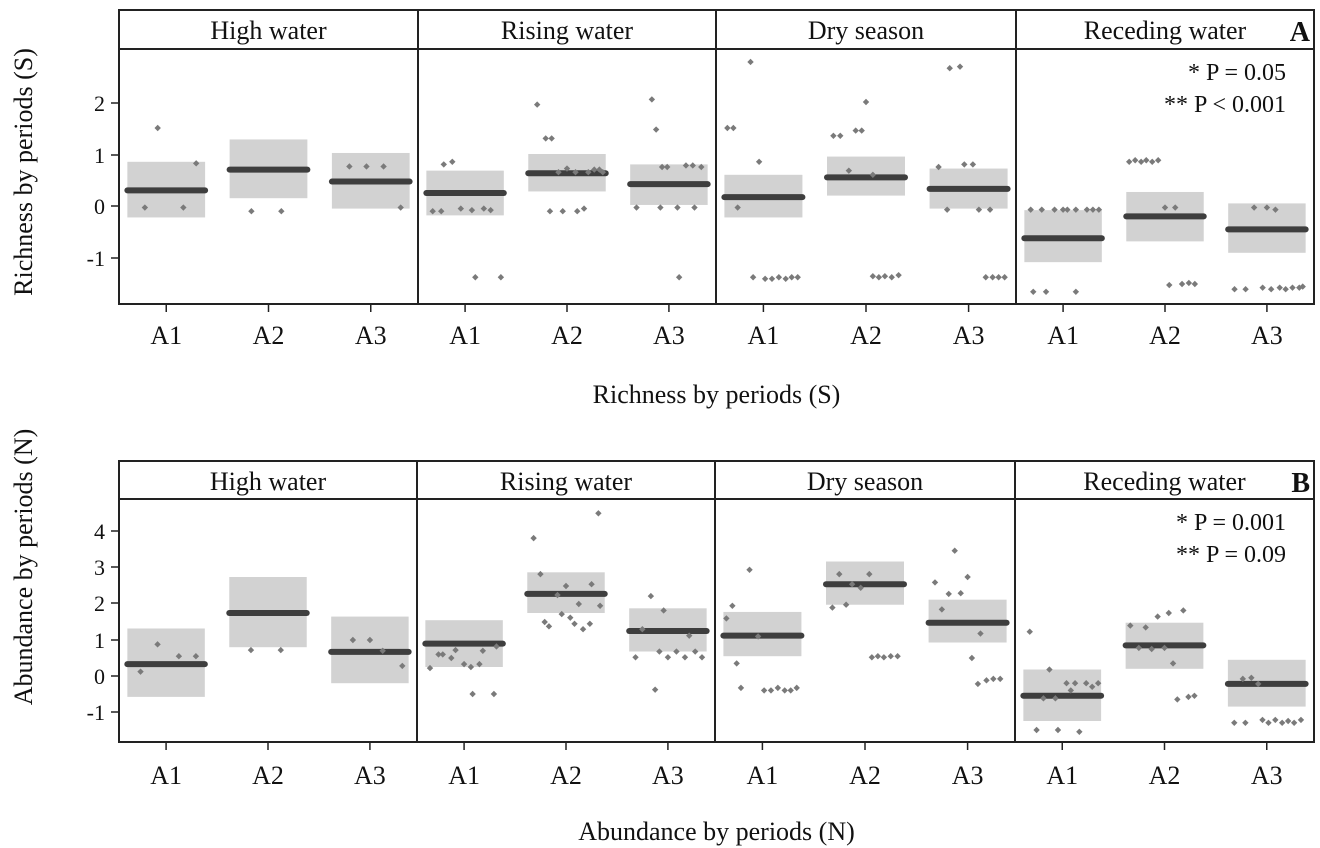 The height and width of the screenshot is (848, 1320). What do you see at coordinates (1237, 73) in the screenshot?
I see `significance-note: * P = 0.05` at bounding box center [1237, 73].